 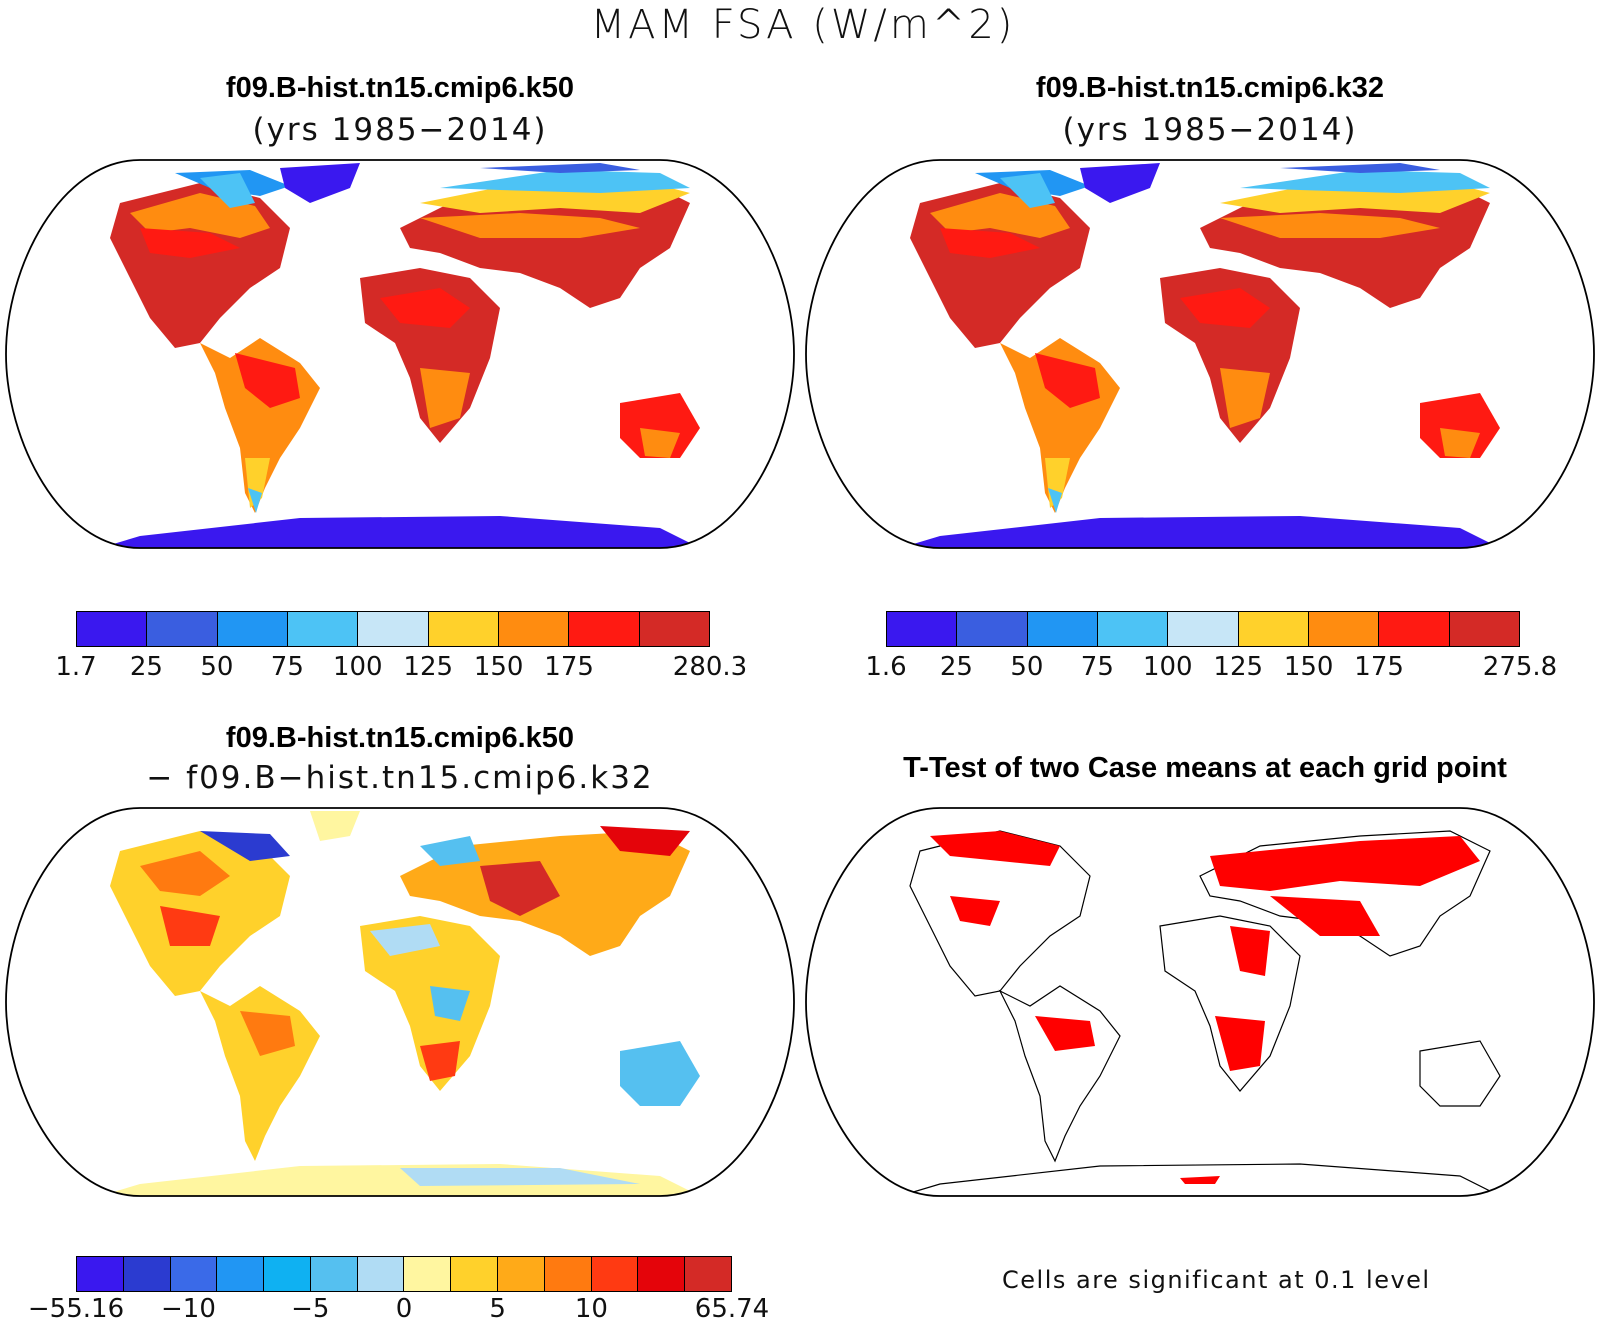 I want to click on colorbar-k50, so click(x=393, y=629).